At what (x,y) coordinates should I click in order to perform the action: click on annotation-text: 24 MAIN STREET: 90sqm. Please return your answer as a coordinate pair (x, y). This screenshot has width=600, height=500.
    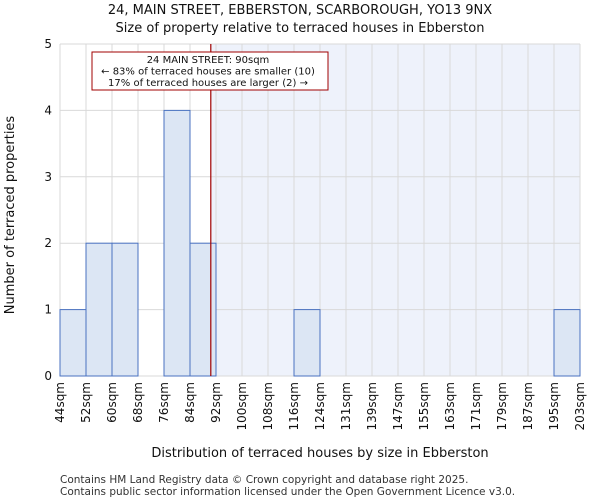
    Looking at the image, I should click on (208, 60).